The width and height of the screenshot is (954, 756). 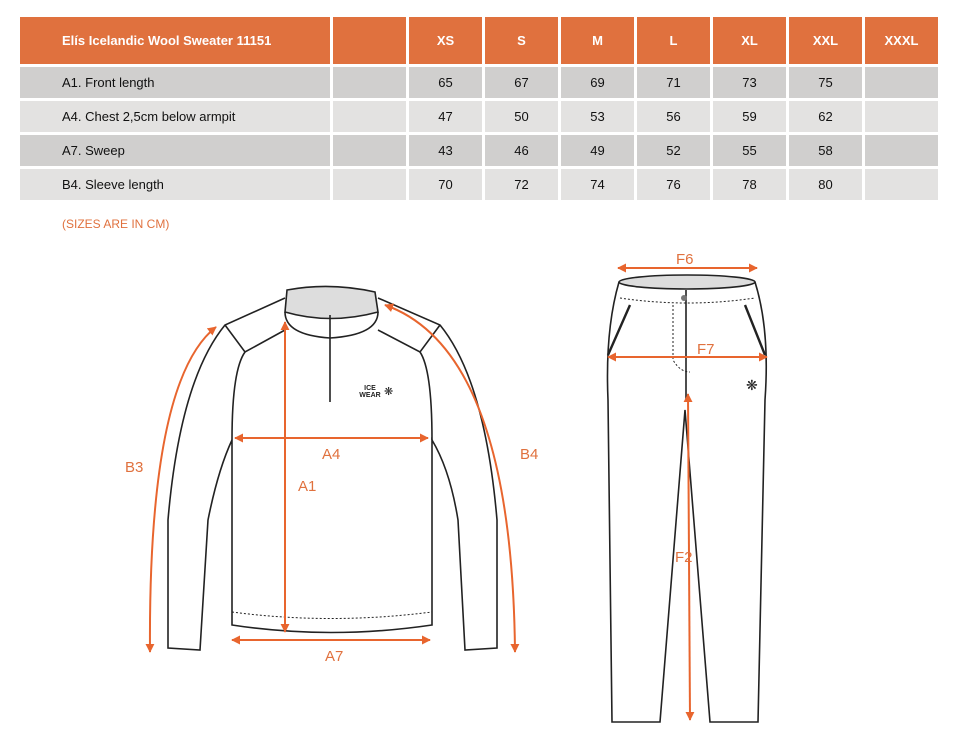 I want to click on measurement-value: 69, so click(x=597, y=82).